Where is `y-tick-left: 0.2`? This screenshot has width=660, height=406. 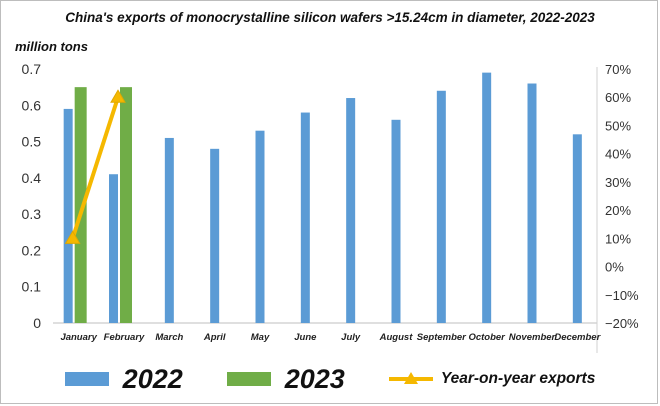 y-tick-left: 0.2 is located at coordinates (32, 250).